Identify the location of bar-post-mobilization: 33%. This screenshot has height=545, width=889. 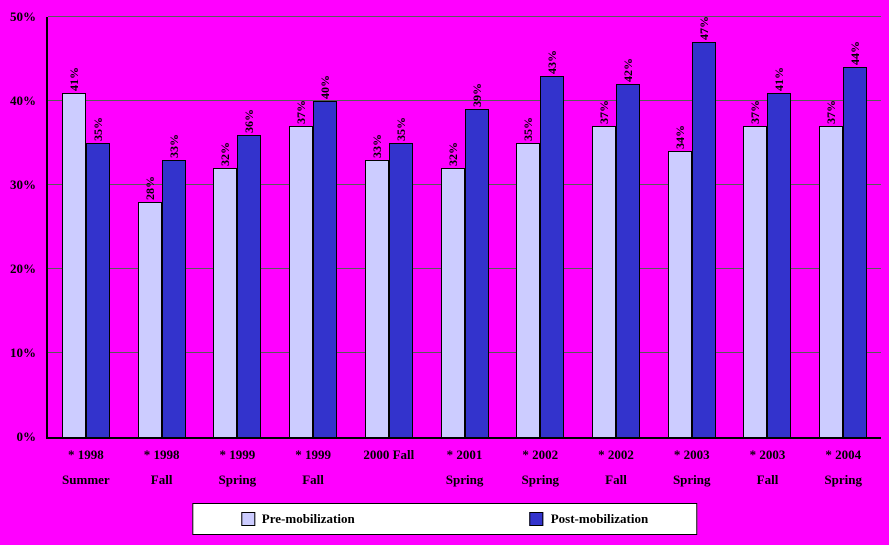
(173, 285).